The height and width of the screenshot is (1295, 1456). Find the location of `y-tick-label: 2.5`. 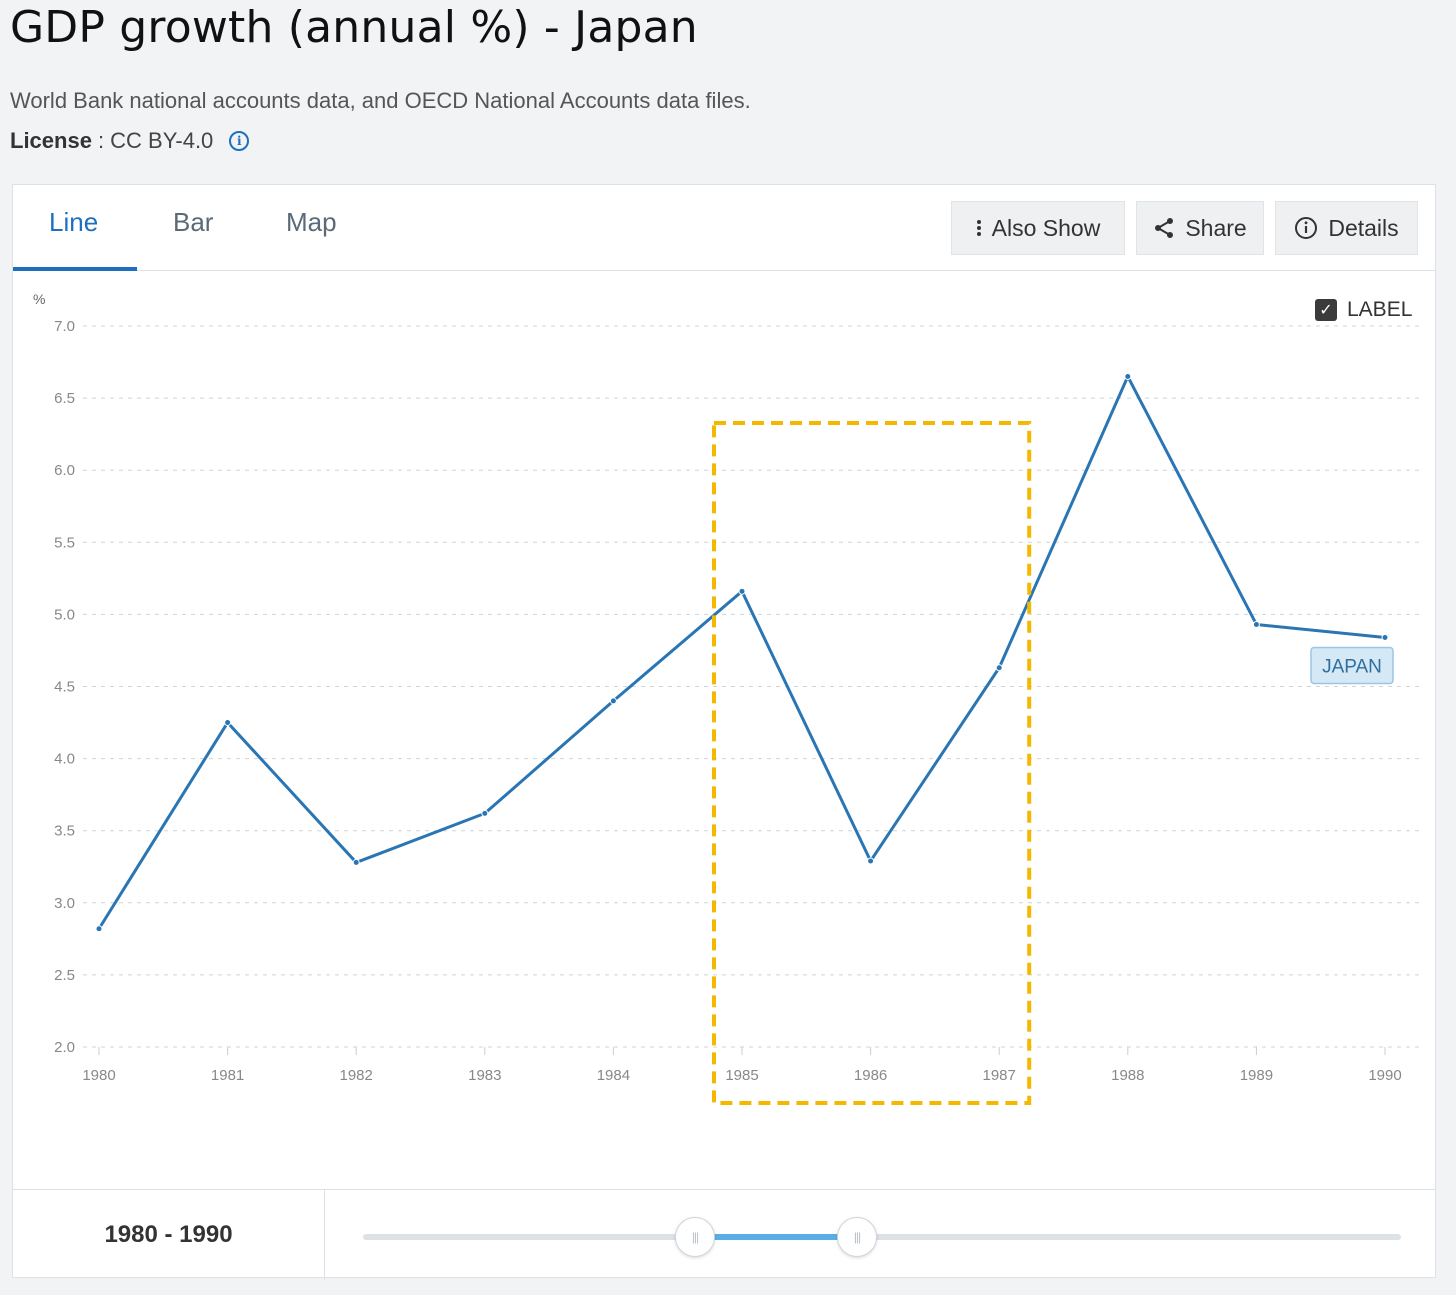

y-tick-label: 2.5 is located at coordinates (64, 975).